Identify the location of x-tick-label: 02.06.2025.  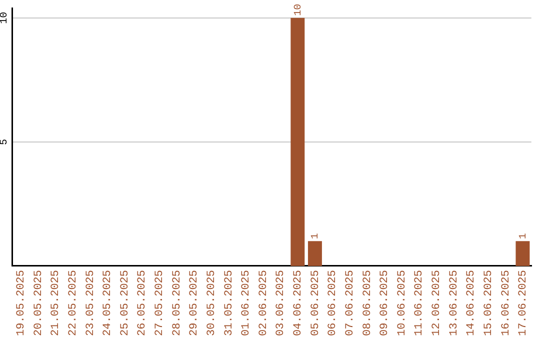
(264, 303).